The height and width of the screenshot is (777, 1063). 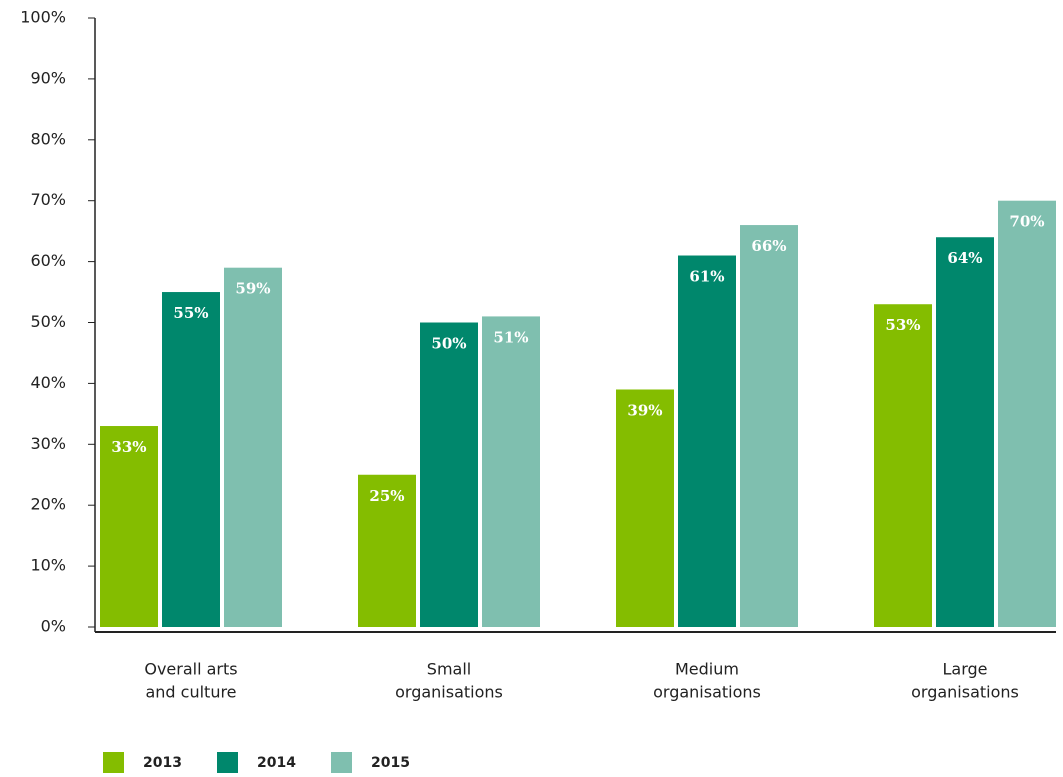 I want to click on y-tick-label: 80%, so click(x=48, y=138).